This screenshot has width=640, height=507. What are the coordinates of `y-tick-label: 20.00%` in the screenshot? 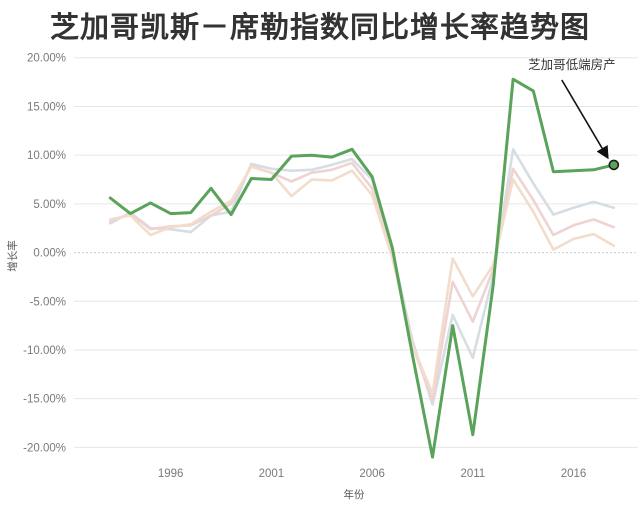 It's located at (46, 59).